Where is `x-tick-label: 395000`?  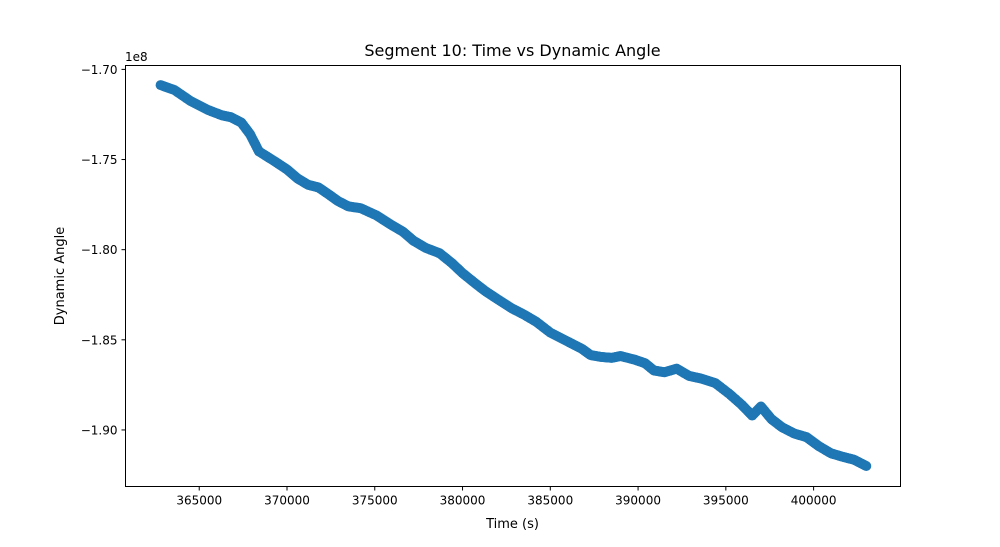
x-tick-label: 395000 is located at coordinates (726, 501).